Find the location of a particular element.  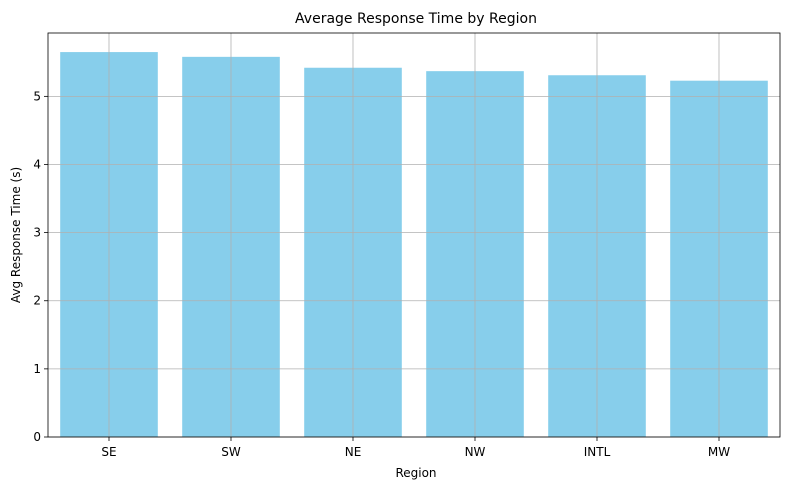

y-tick-label: 2 is located at coordinates (37, 301).